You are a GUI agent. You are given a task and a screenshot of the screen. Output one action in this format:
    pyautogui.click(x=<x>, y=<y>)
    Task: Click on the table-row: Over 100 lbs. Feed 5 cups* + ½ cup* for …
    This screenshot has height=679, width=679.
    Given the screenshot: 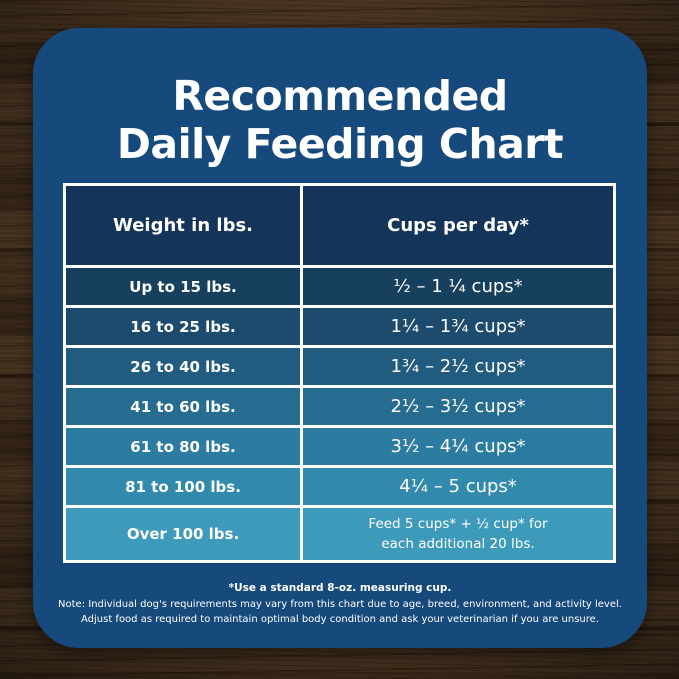 What is the action you would take?
    pyautogui.click(x=339, y=534)
    